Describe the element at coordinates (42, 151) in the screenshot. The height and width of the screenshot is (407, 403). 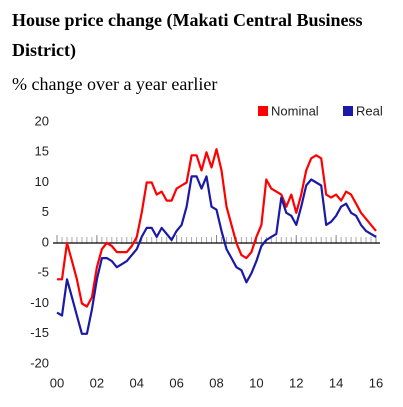
I see `y-tick-label: 15` at that location.